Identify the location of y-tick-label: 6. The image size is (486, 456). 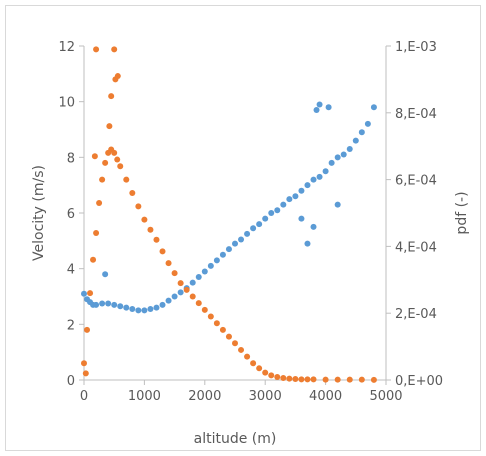
(71, 214).